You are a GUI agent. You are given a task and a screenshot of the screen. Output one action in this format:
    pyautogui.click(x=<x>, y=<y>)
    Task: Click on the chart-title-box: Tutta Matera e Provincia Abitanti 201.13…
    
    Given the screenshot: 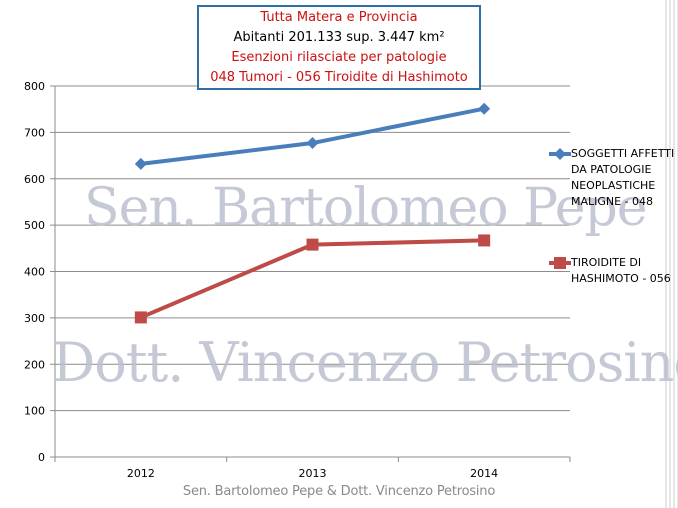 What is the action you would take?
    pyautogui.click(x=339, y=47)
    